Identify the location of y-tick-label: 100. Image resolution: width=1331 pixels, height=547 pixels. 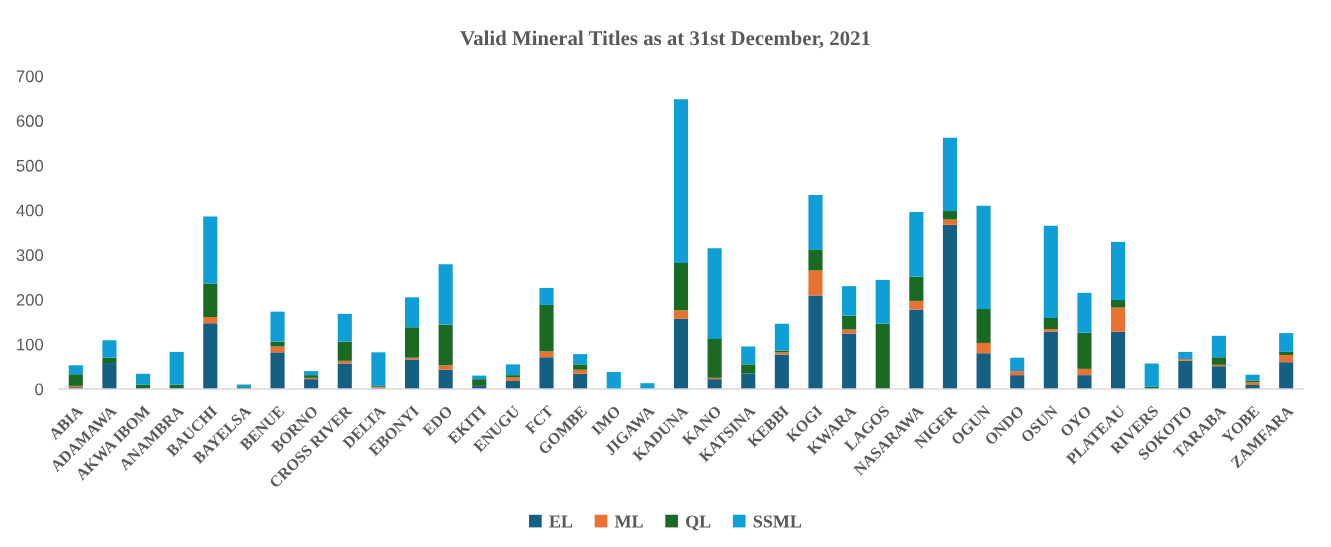
(30, 344).